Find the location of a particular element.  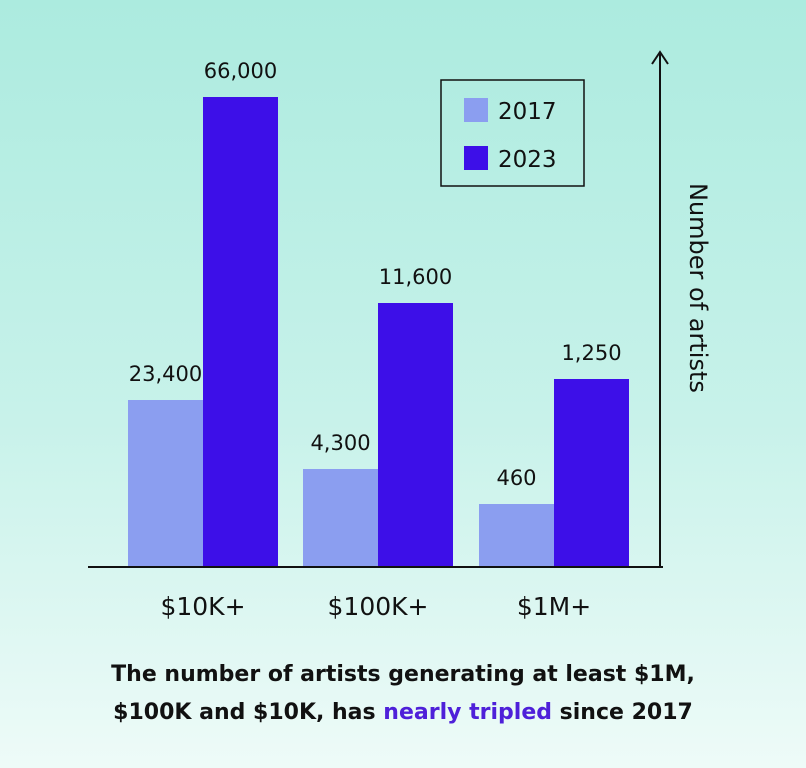

bar-2017-100k is located at coordinates (340, 518).